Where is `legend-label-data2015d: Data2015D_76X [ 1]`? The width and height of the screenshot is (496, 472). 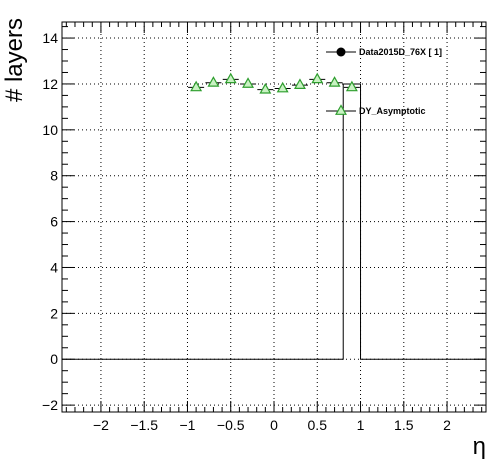 legend-label-data2015d: Data2015D_76X [ 1] is located at coordinates (400, 52).